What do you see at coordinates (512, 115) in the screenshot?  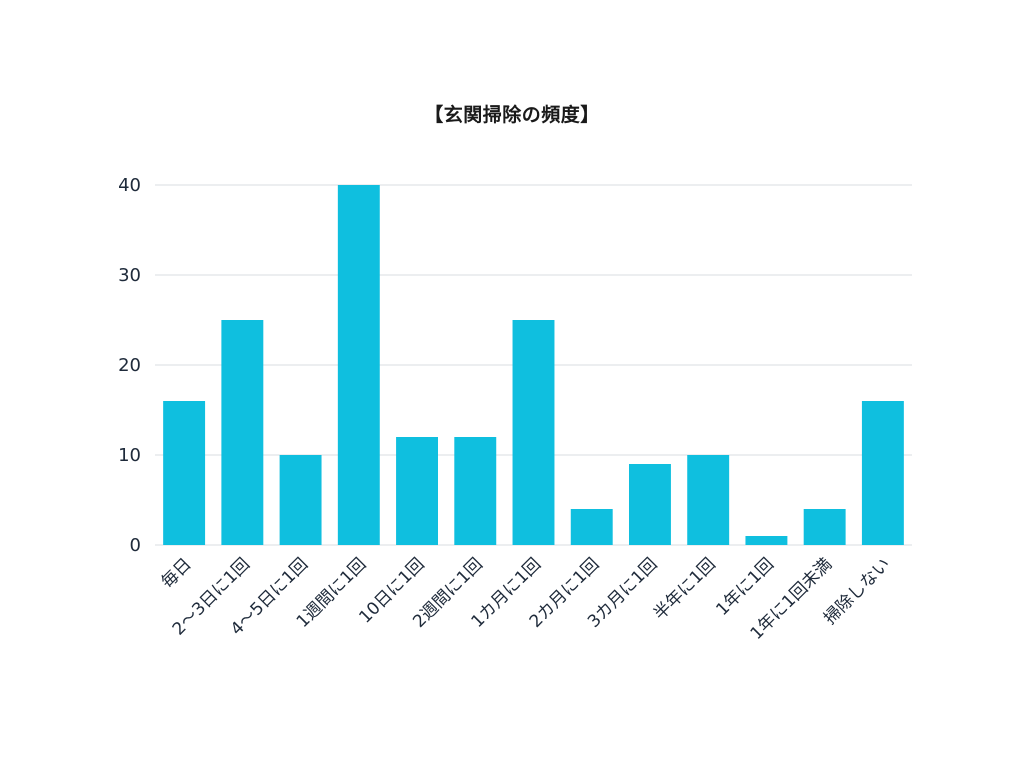 I see `chart-title: 【玄関掃除の頻度】` at bounding box center [512, 115].